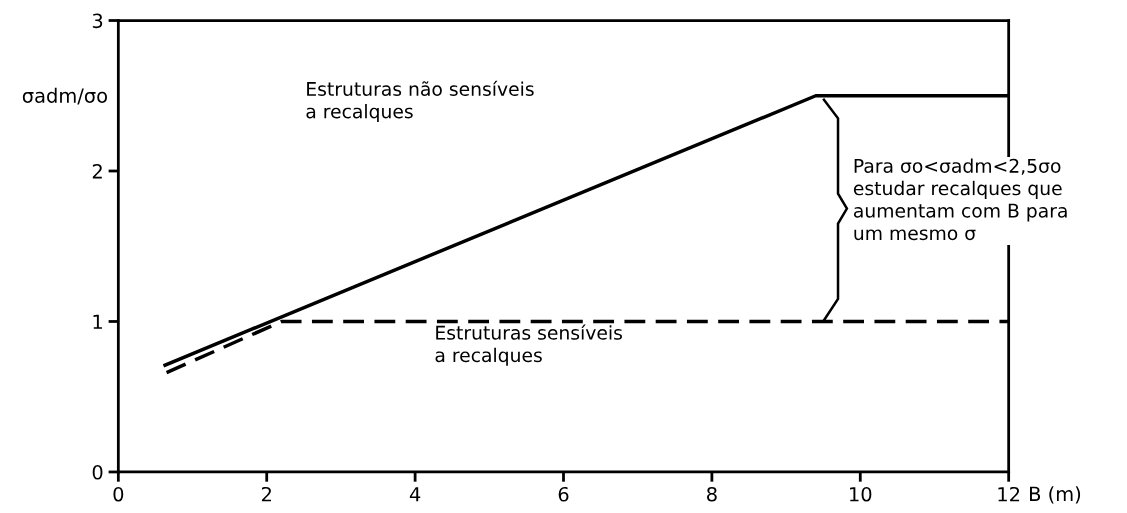  I want to click on x-tick-label: 0, so click(118, 494).